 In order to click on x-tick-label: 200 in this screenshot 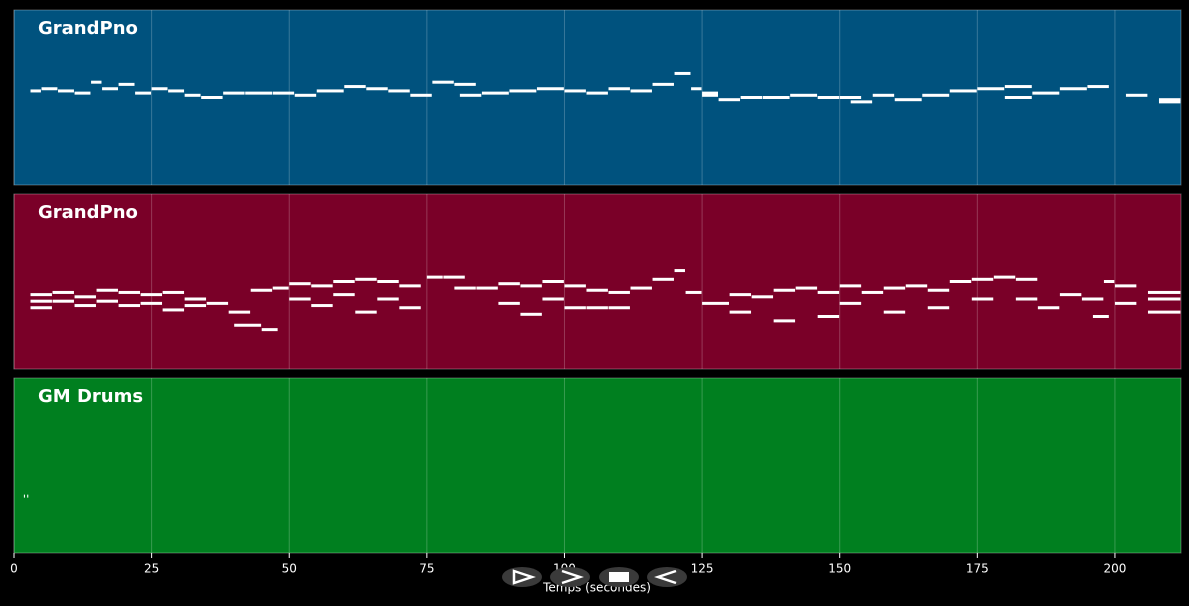, I will do `click(1114, 569)`.